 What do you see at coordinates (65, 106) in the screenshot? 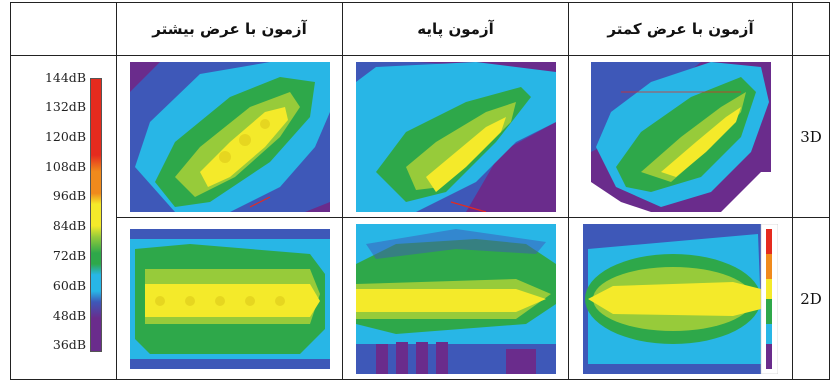
I see `db-label-132: 132dB` at bounding box center [65, 106].